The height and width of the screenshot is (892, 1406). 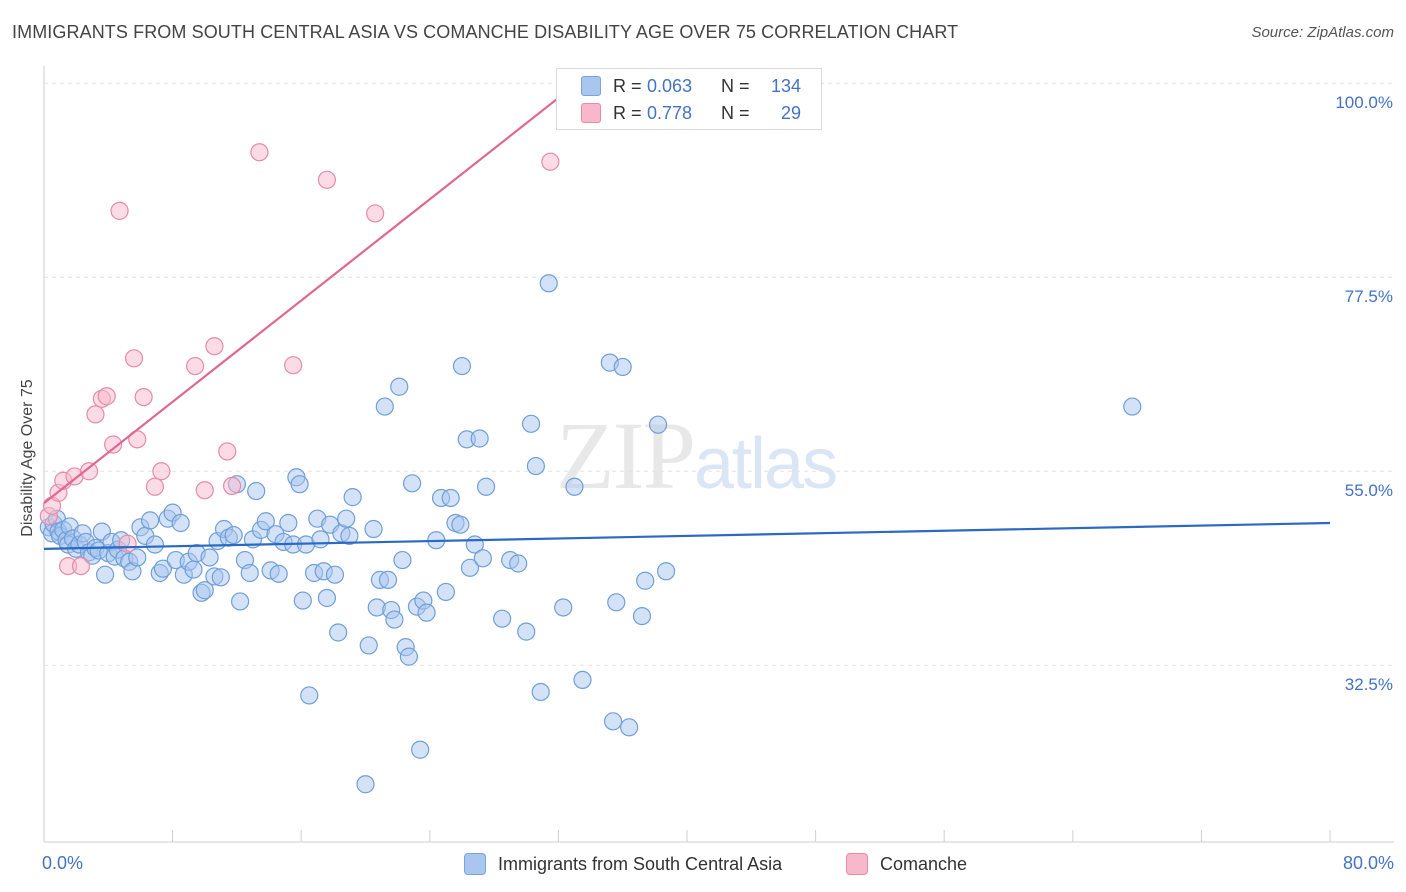 What do you see at coordinates (63, 863) in the screenshot?
I see `x-tick-min: 0.0%` at bounding box center [63, 863].